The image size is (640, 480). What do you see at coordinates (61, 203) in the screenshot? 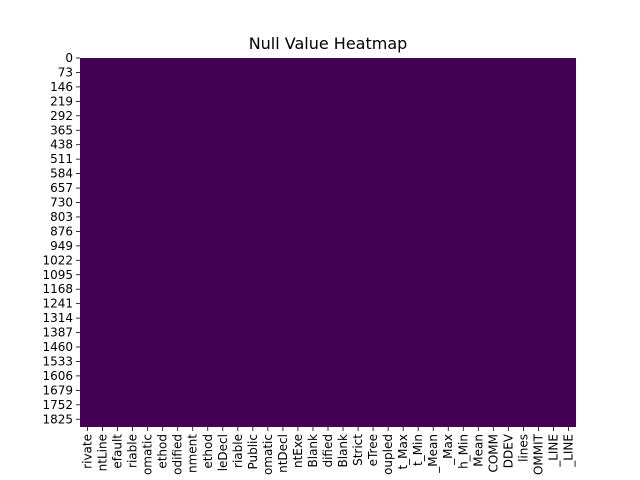
I see `y-tick-label: 730` at bounding box center [61, 203].